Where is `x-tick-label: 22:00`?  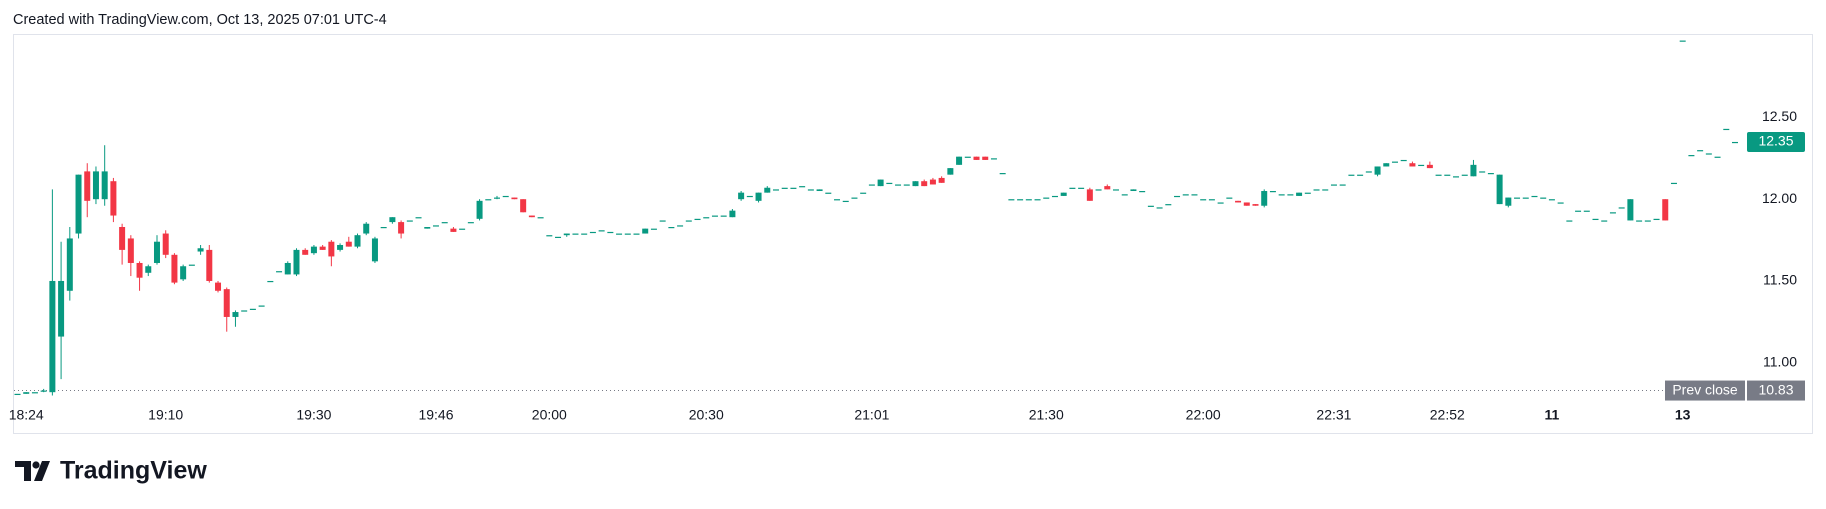 x-tick-label: 22:00 is located at coordinates (1203, 415).